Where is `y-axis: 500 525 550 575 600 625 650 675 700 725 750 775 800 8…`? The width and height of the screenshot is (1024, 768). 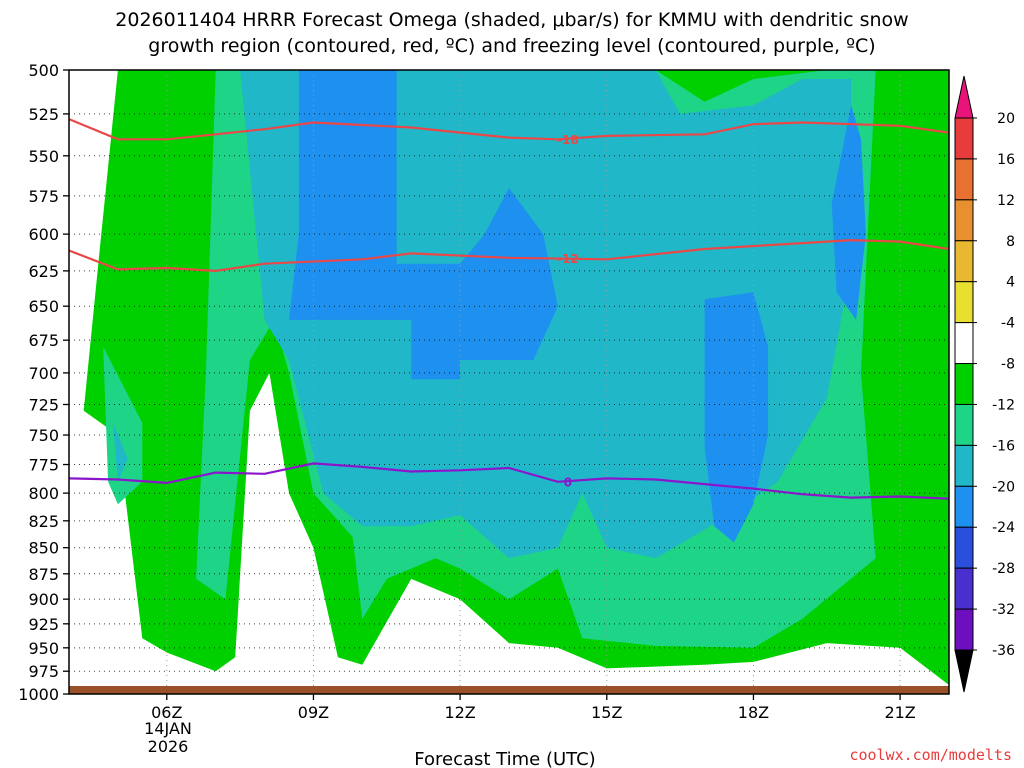 y-axis: 500 525 550 575 600 625 650 675 700 725 750 775 800 8… is located at coordinates (43, 382).